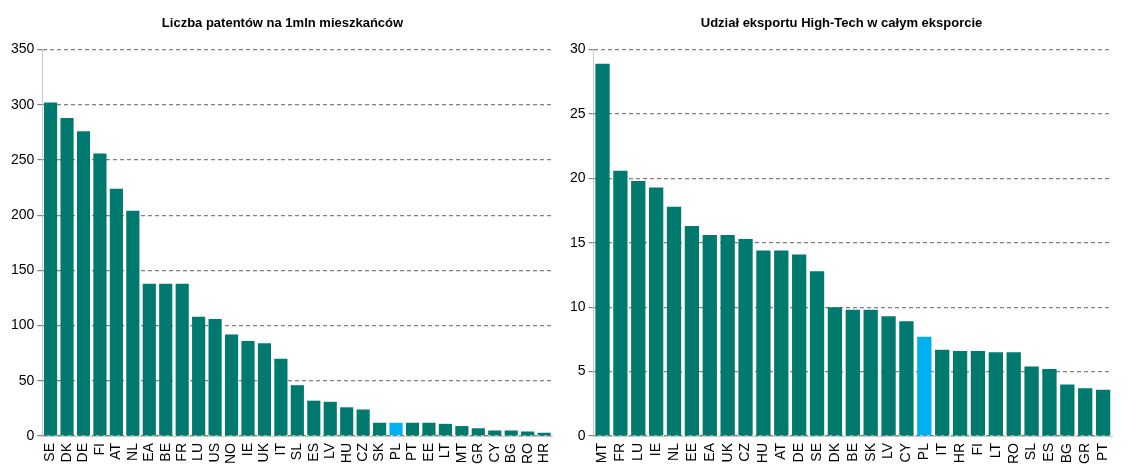 The width and height of the screenshot is (1133, 474). Describe the element at coordinates (279, 449) in the screenshot. I see `x-tick-label: IT` at that location.